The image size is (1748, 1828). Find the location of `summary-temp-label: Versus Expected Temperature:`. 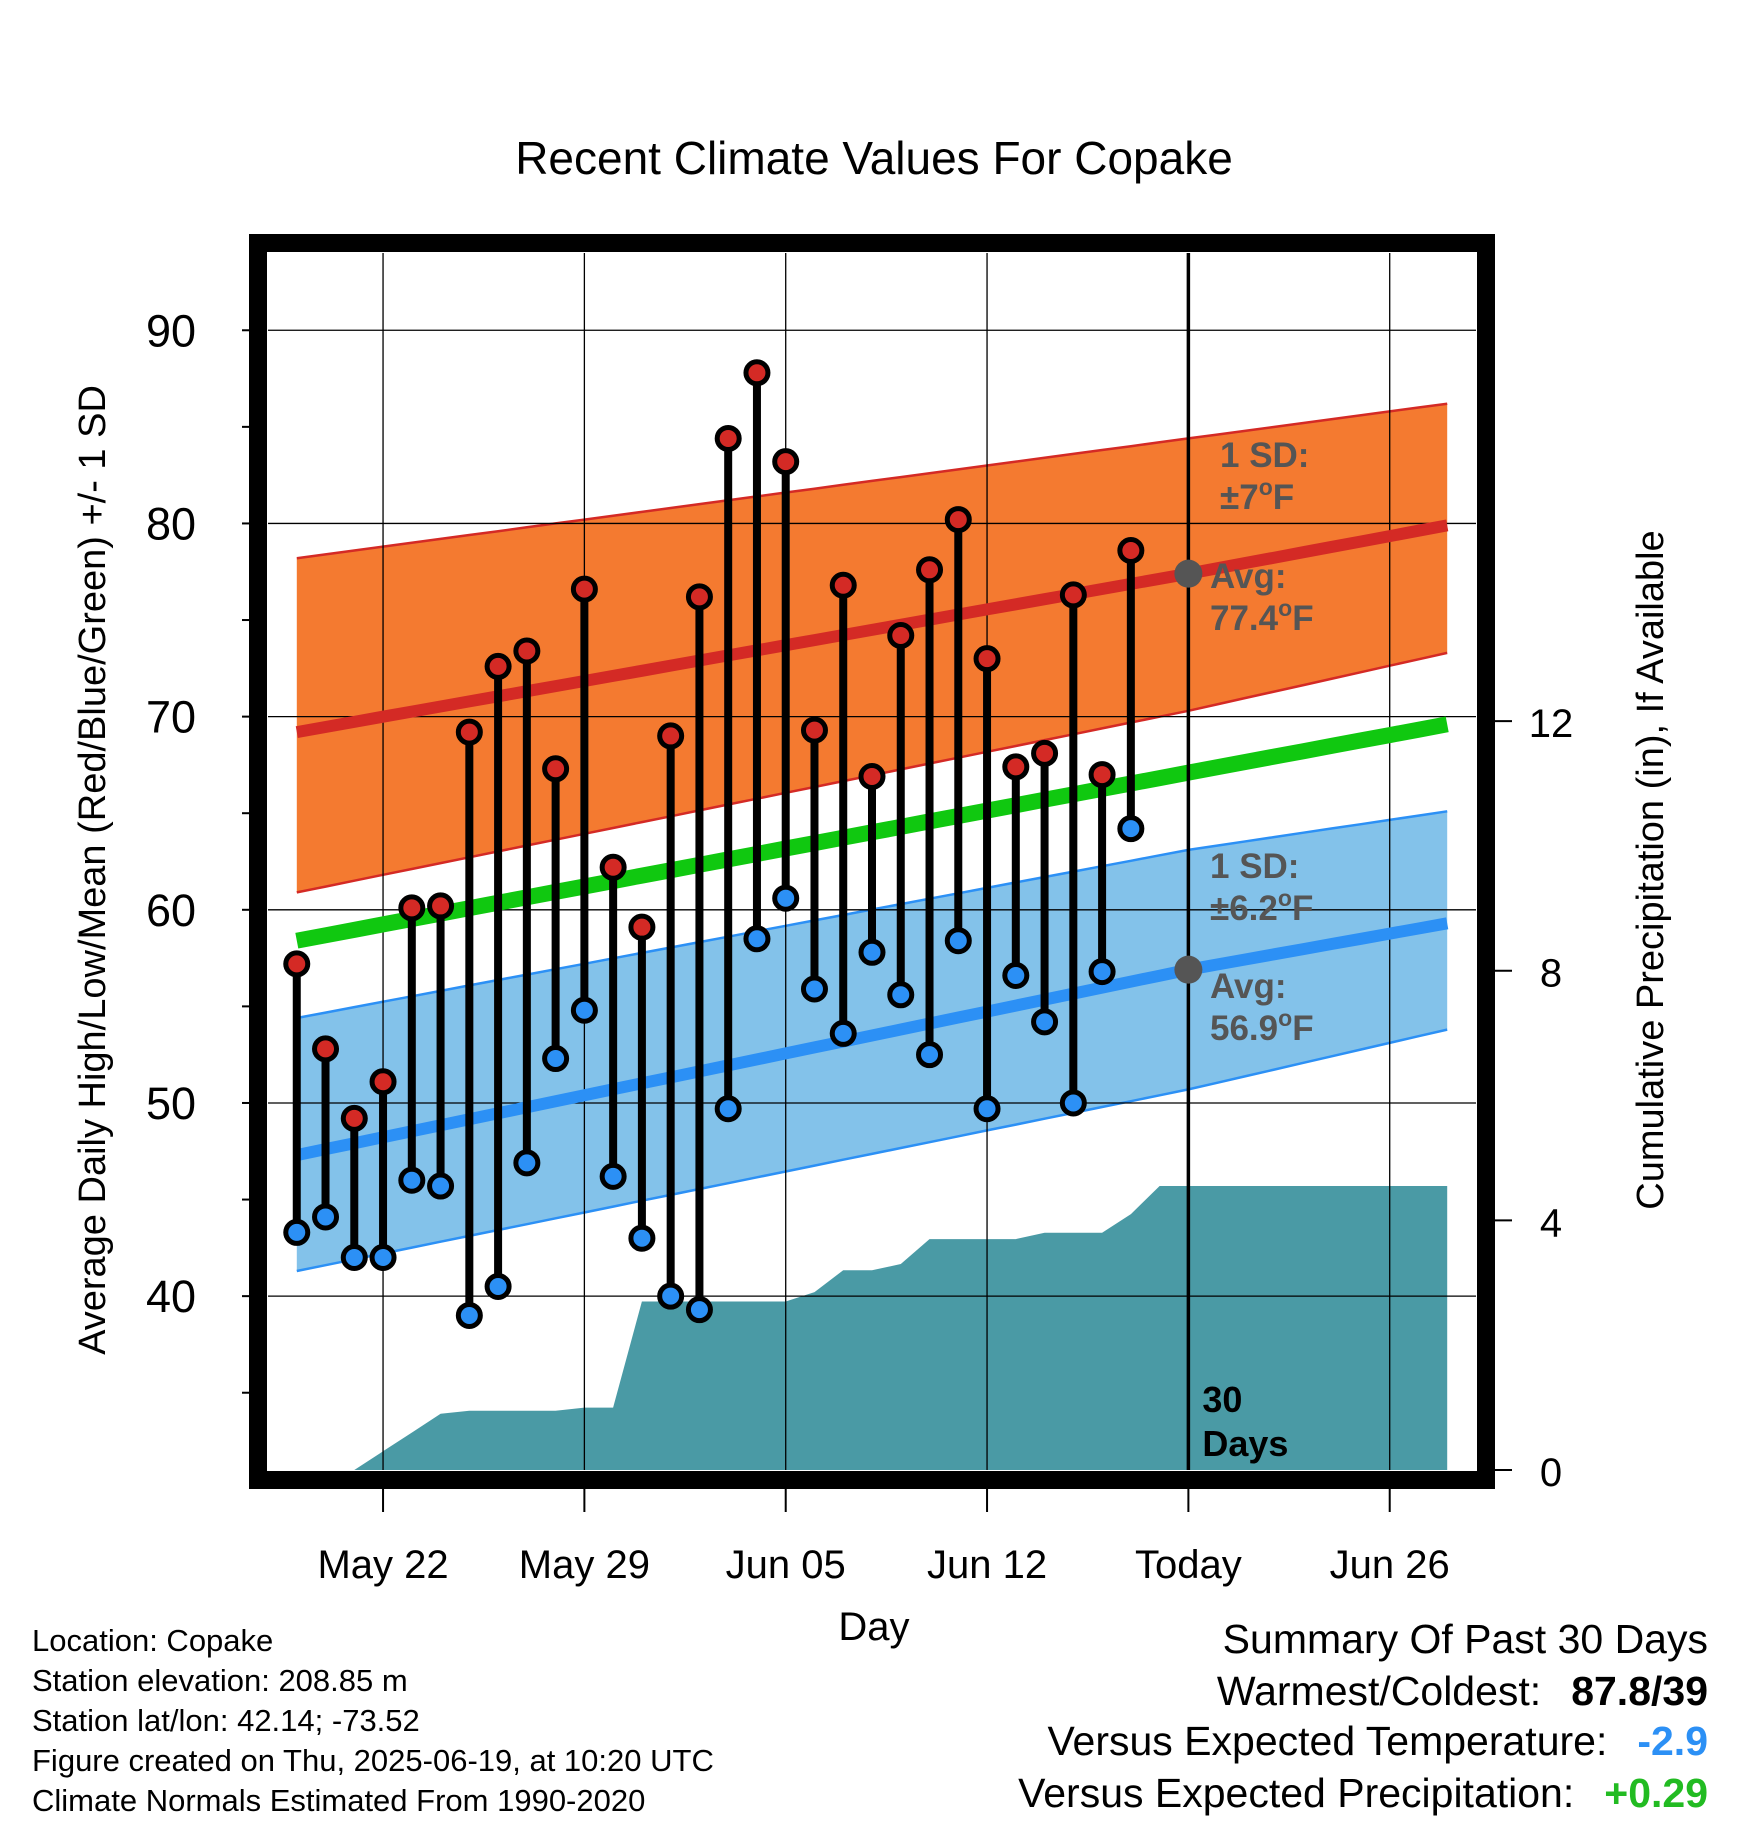

summary-temp-label: Versus Expected Temperature: is located at coordinates (1327, 1741).